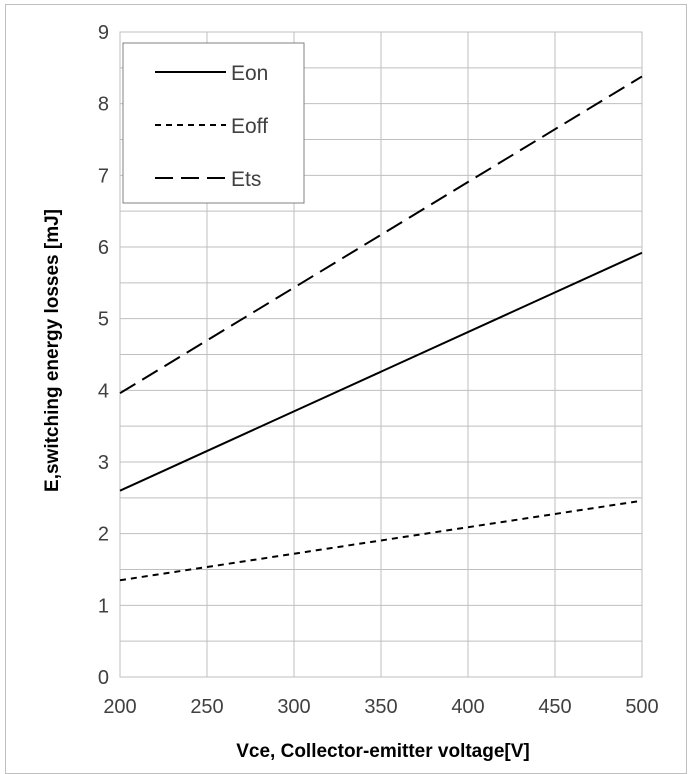 The height and width of the screenshot is (774, 694). I want to click on x-tick-label: 300, so click(293, 707).